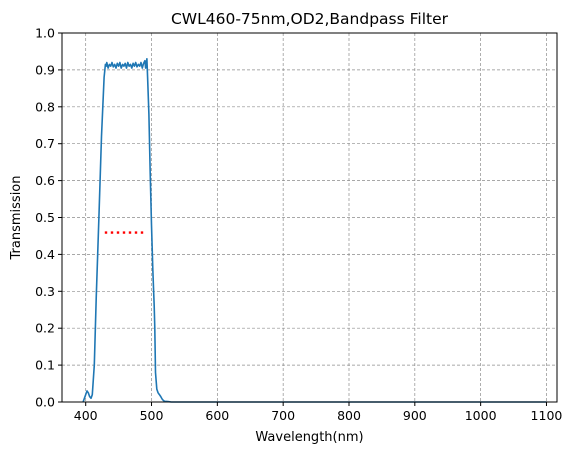 This screenshot has width=567, height=455. Describe the element at coordinates (481, 415) in the screenshot. I see `x-tick-label: 1000` at that location.